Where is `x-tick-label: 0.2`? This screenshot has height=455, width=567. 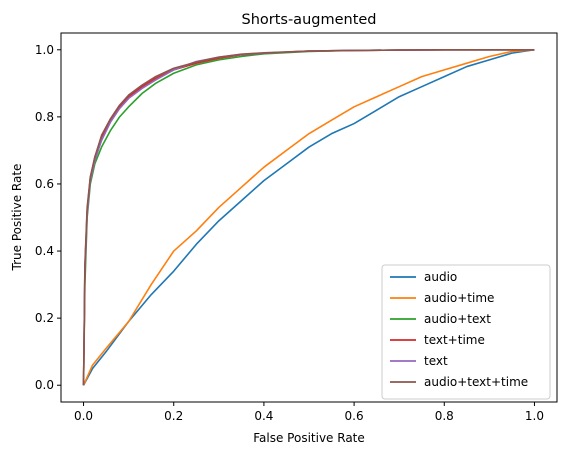
x-tick-label: 0.2 is located at coordinates (173, 416).